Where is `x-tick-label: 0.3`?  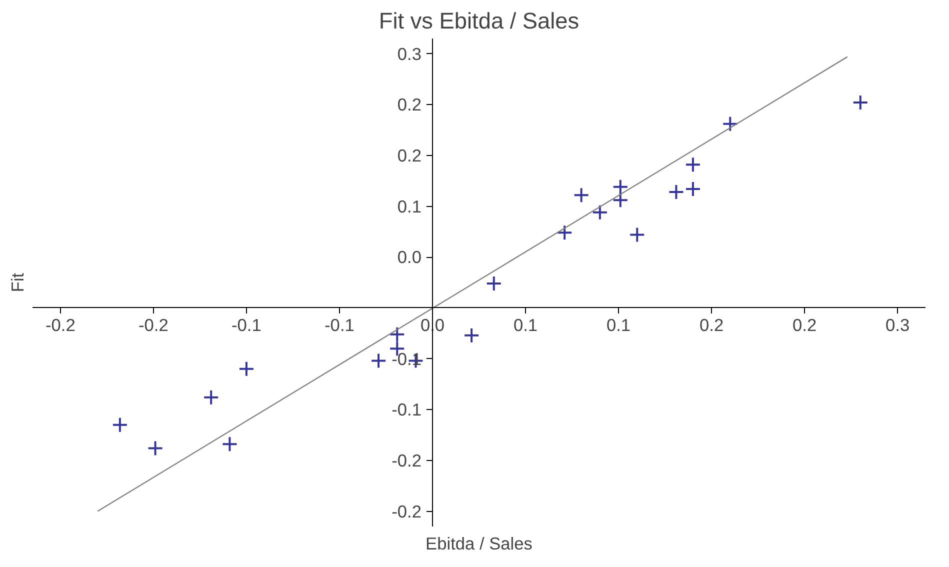
x-tick-label: 0.3 is located at coordinates (898, 324).